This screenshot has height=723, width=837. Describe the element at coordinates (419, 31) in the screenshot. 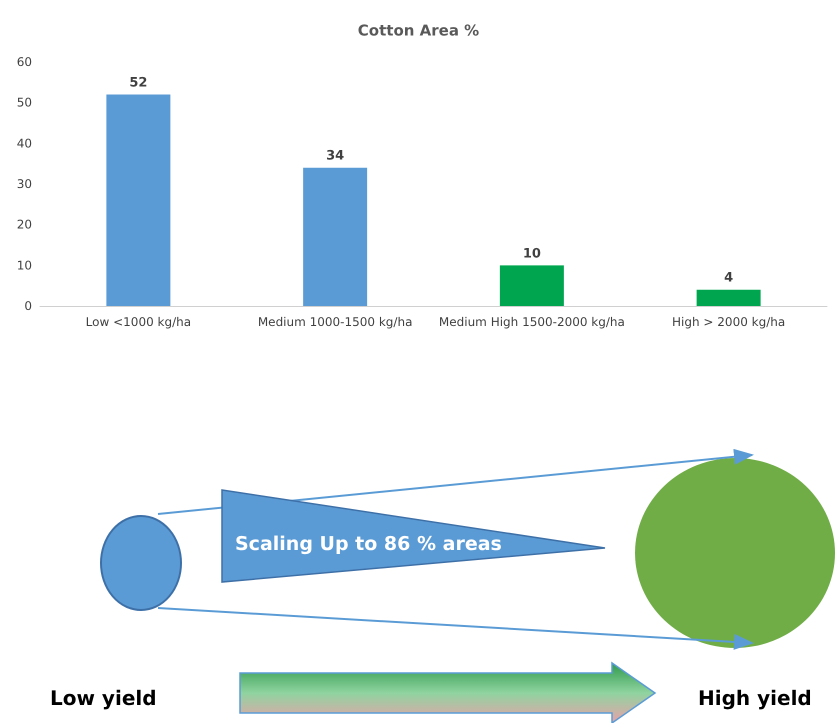

I see `chart-title: Cotton Area %` at that location.